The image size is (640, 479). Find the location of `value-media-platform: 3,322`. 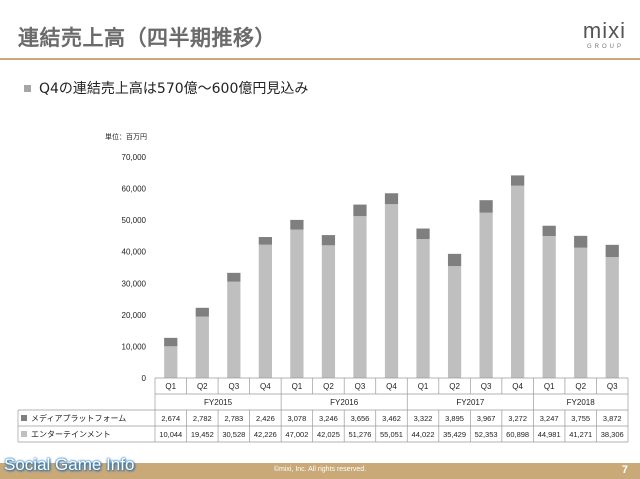

value-media-platform: 3,322 is located at coordinates (423, 418).